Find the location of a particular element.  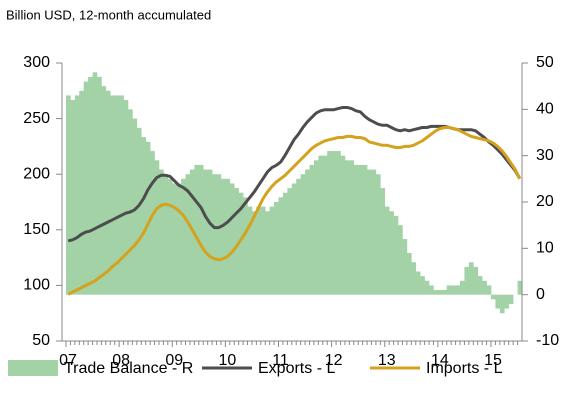

y-tick-label: 100 is located at coordinates (36, 285).